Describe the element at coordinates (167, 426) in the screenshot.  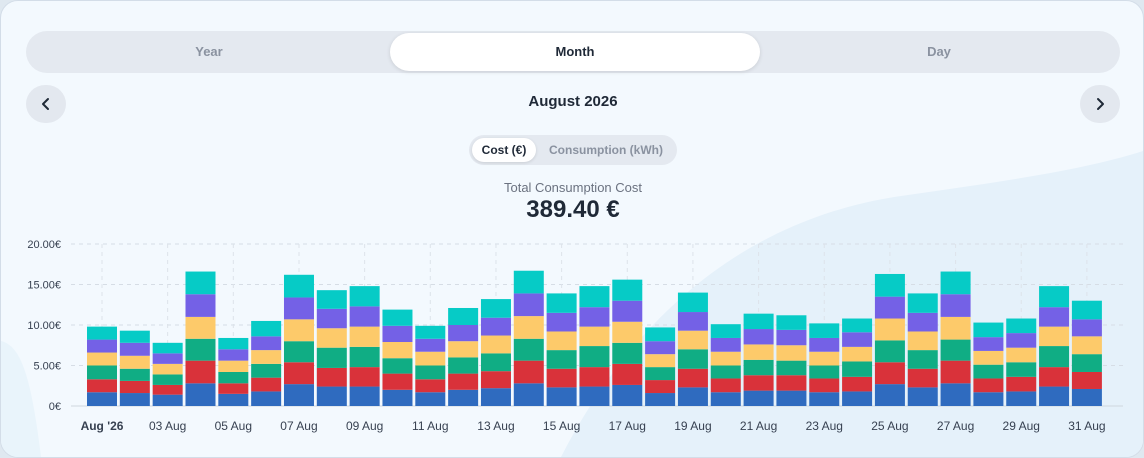
I see `x-tick-label: 03 Aug` at that location.